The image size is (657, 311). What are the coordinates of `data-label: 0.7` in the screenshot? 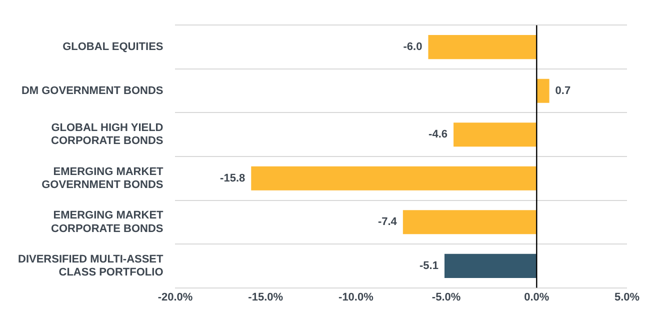 It's located at (563, 90).